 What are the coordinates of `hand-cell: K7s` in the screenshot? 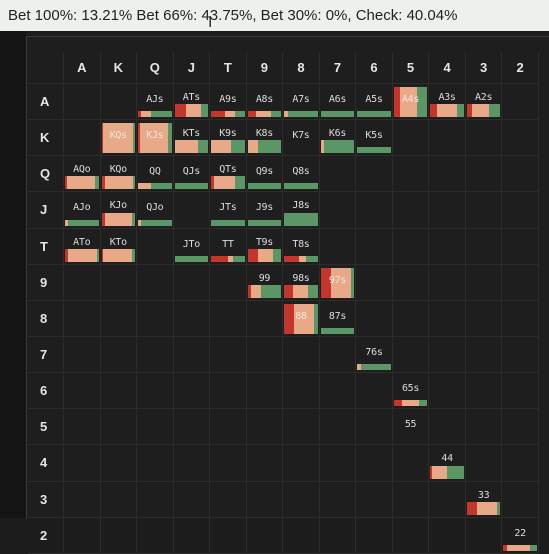 It's located at (301, 138).